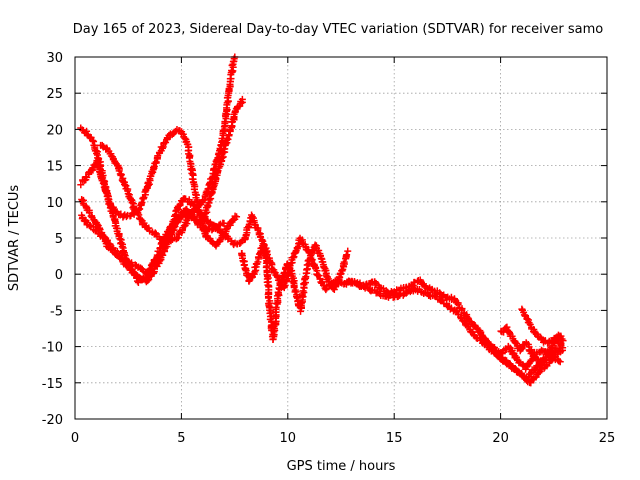  I want to click on y-tick-label: -5, so click(56, 311).